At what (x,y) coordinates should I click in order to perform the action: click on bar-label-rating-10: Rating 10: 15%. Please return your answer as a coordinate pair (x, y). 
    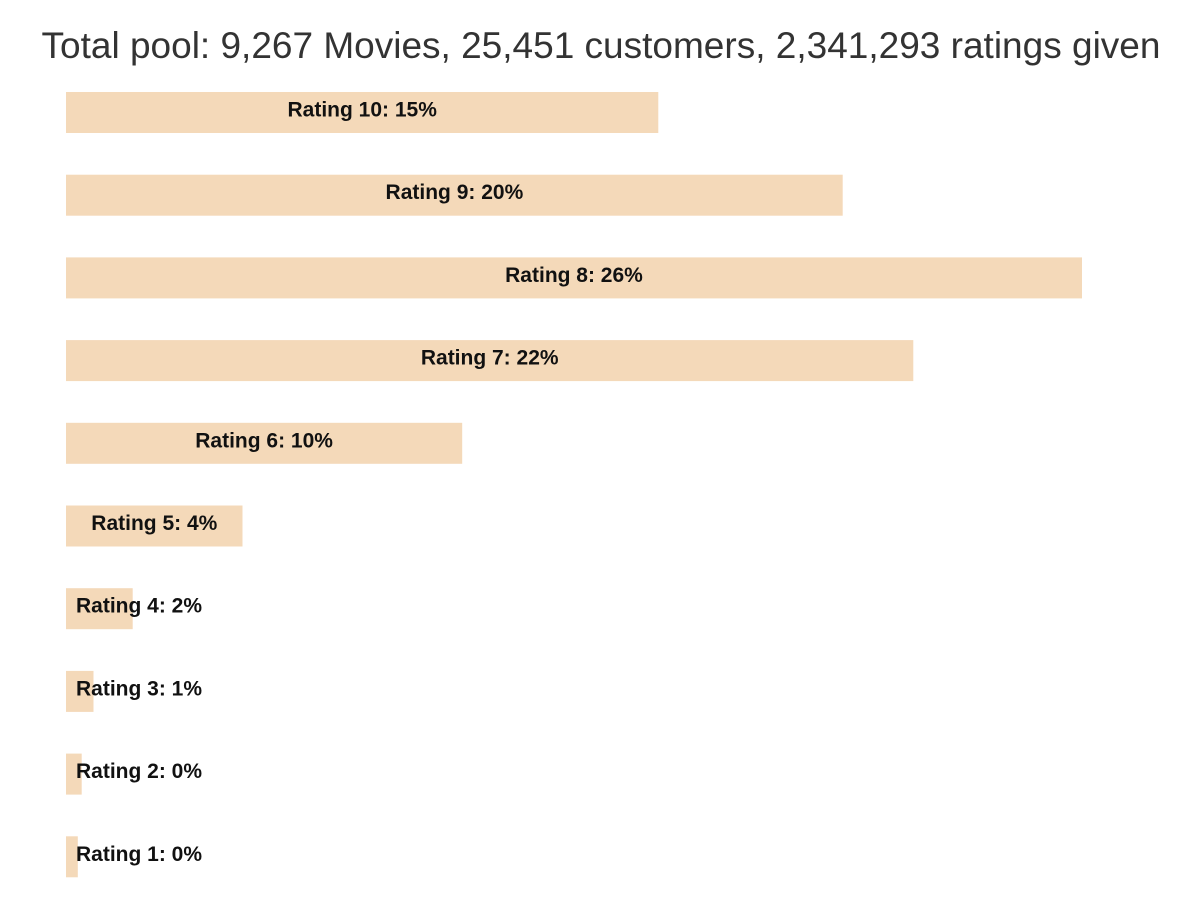
    Looking at the image, I should click on (363, 110).